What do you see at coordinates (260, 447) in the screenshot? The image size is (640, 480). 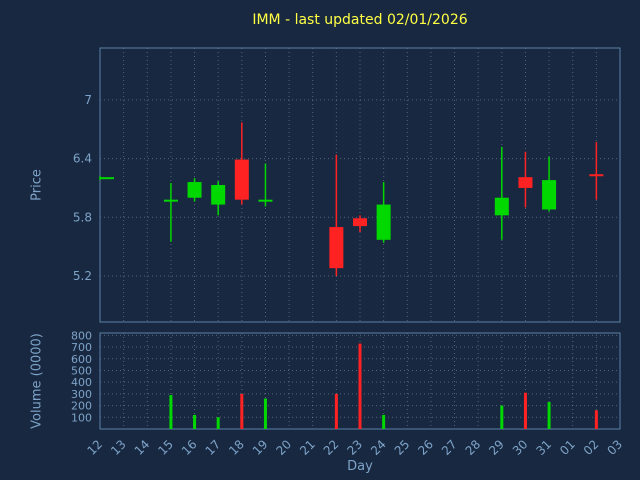 I see `day-tick-label: 19` at bounding box center [260, 447].